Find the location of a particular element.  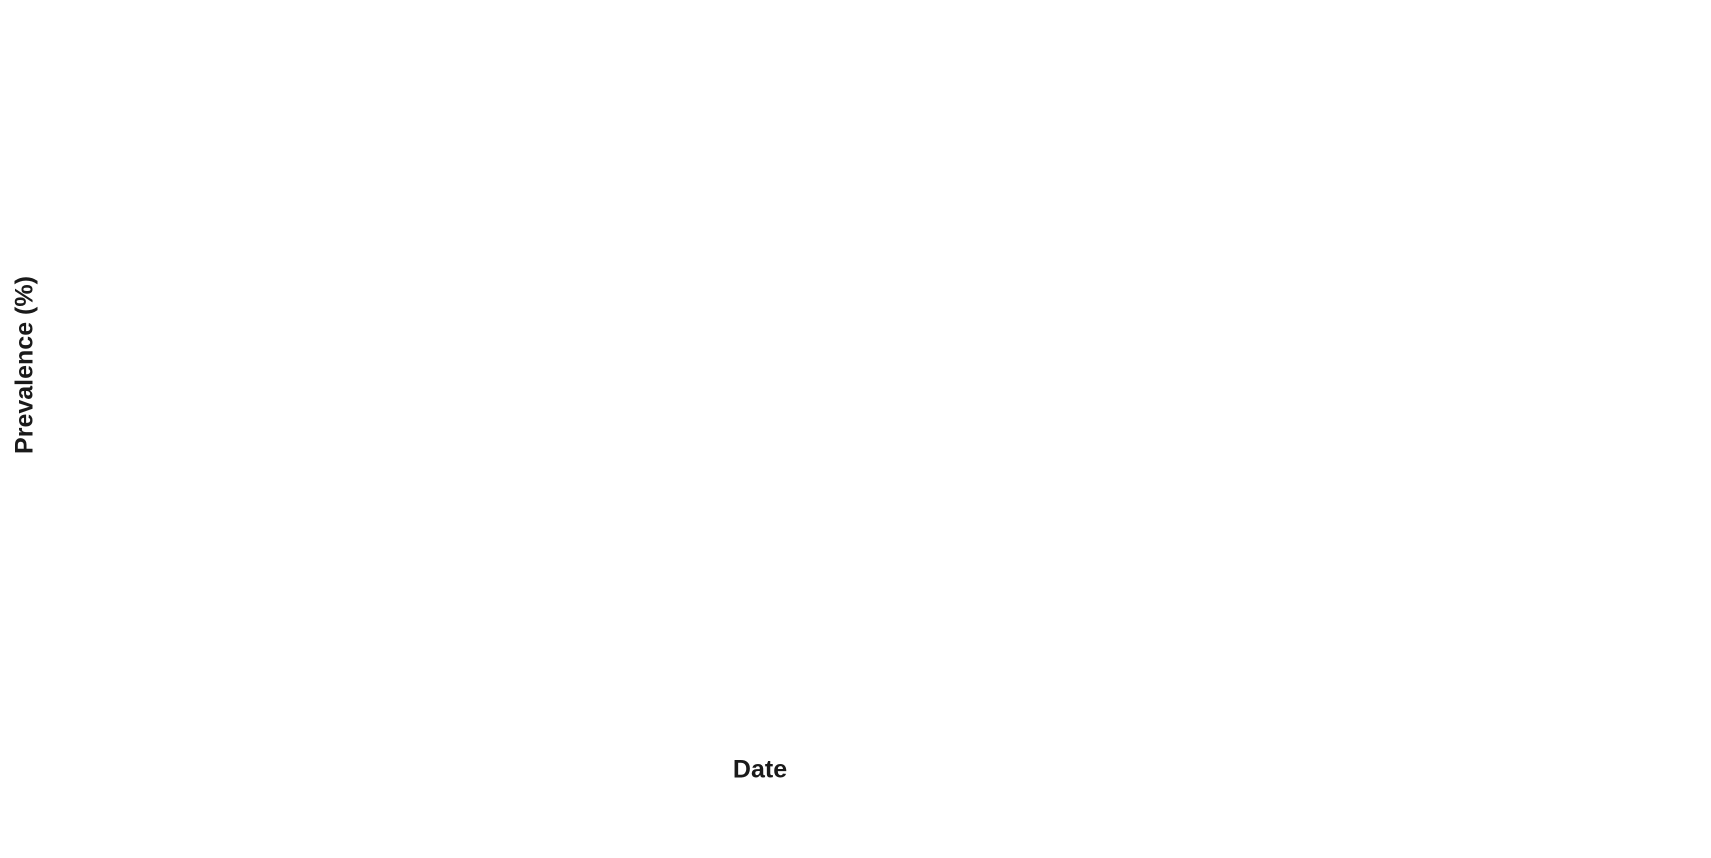

y-axis-title: Prevalence (%) is located at coordinates (25, 365).